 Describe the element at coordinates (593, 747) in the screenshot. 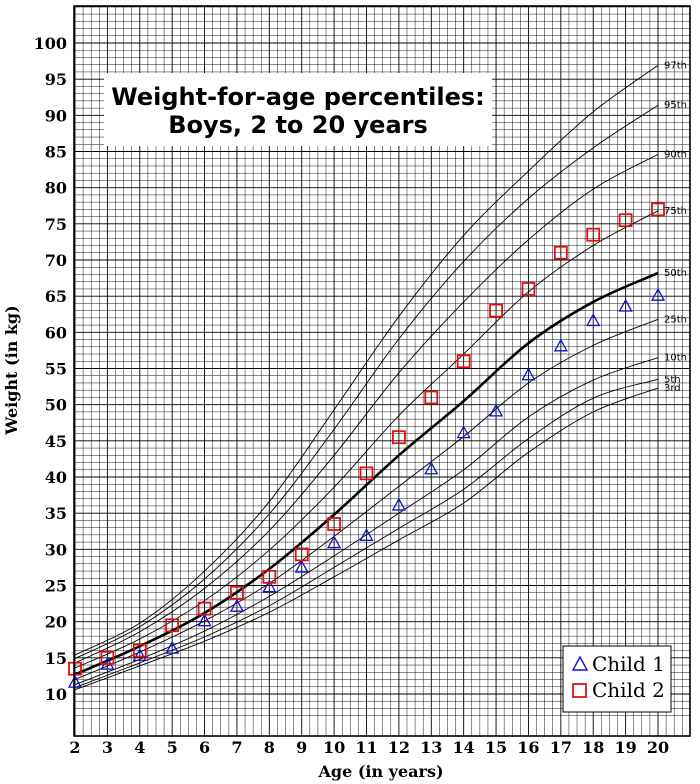

I see `x-tick-label: 18` at that location.